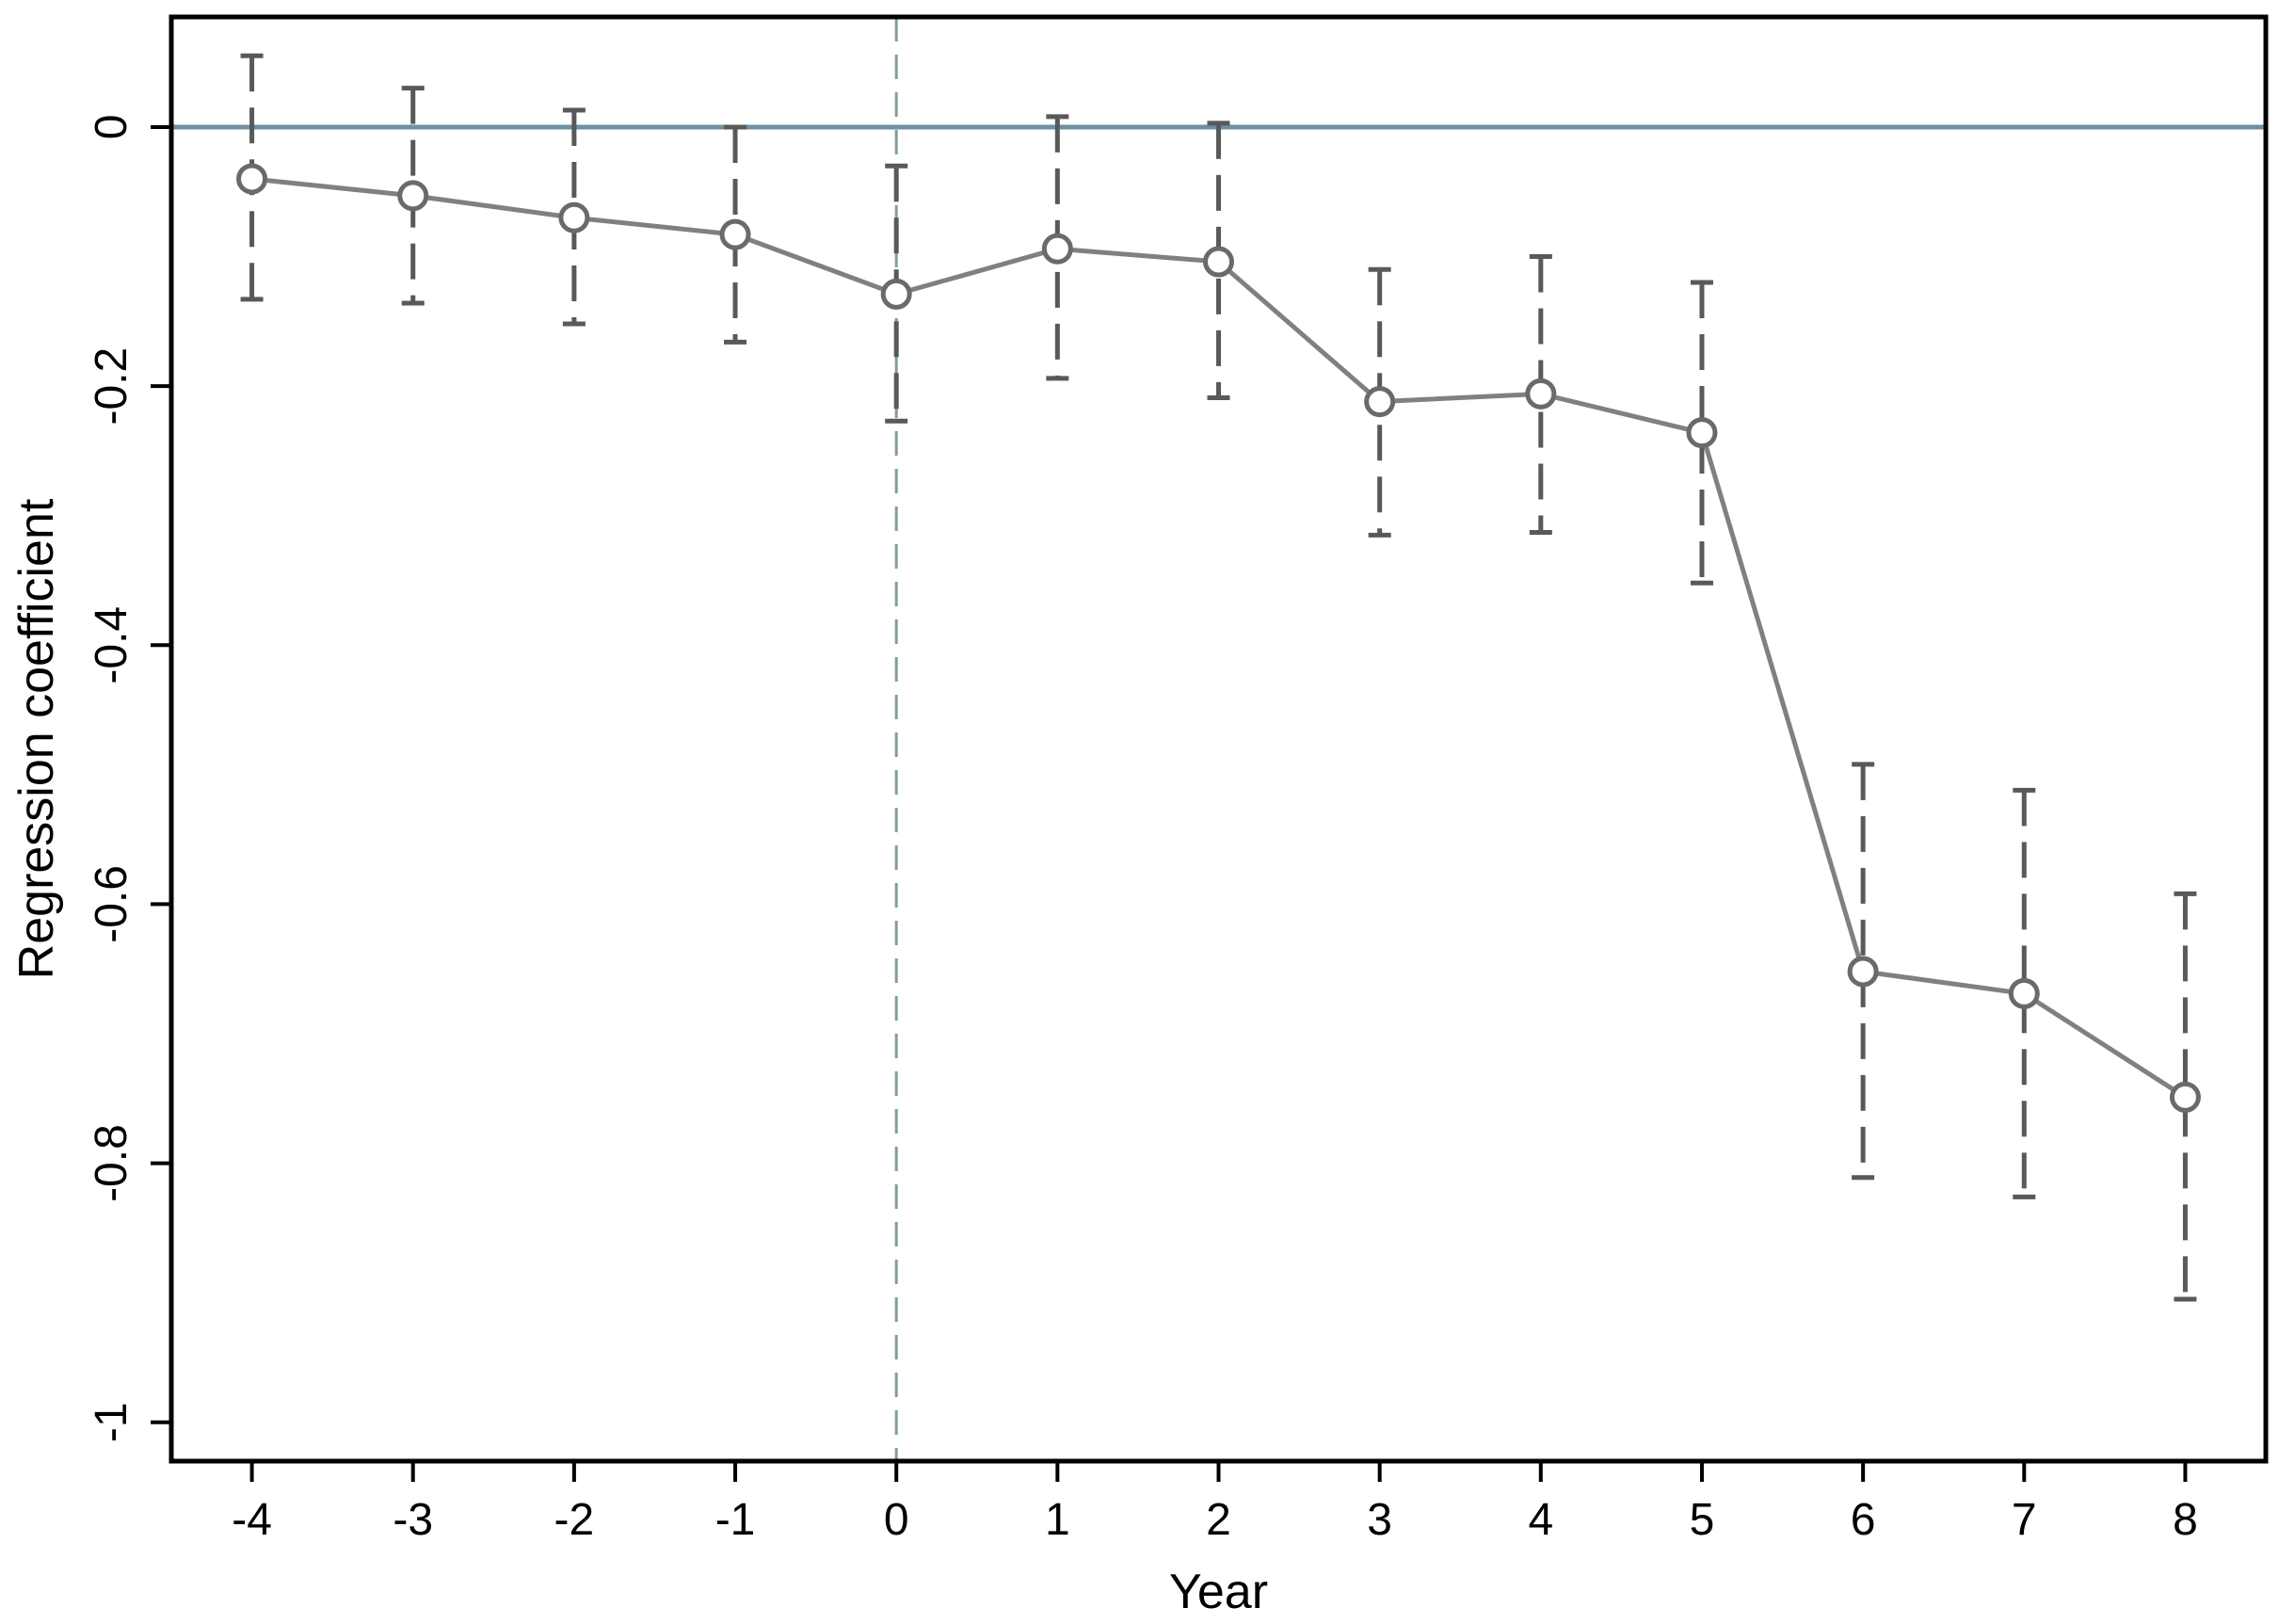 The image size is (2279, 1624). What do you see at coordinates (897, 1520) in the screenshot?
I see `x-tick-label: 0` at bounding box center [897, 1520].